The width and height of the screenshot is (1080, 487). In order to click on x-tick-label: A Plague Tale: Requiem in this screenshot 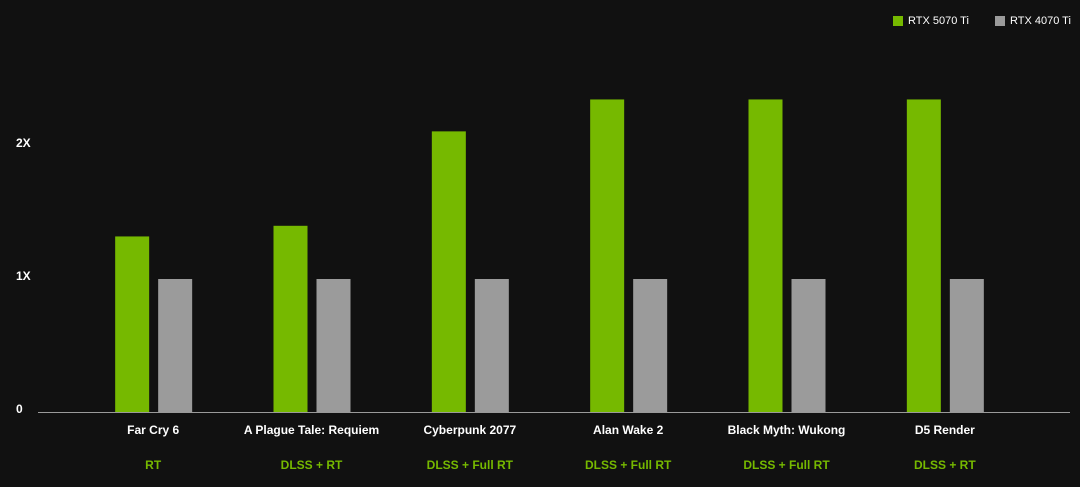, I will do `click(311, 430)`.